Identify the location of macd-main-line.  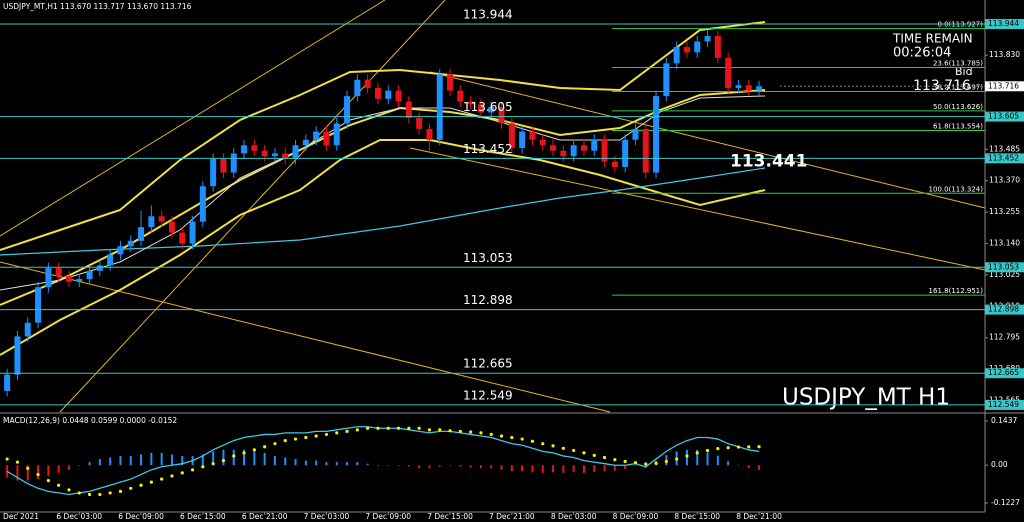
(383, 461).